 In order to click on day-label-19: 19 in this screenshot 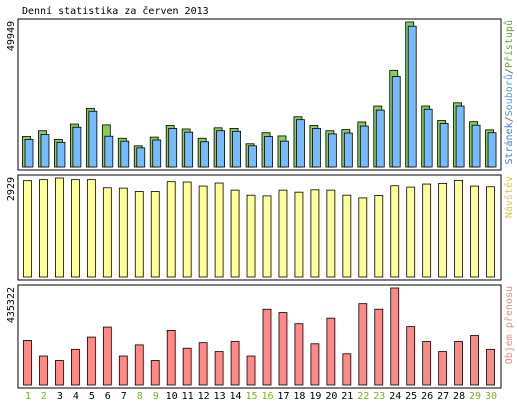, I will do `click(315, 396)`.